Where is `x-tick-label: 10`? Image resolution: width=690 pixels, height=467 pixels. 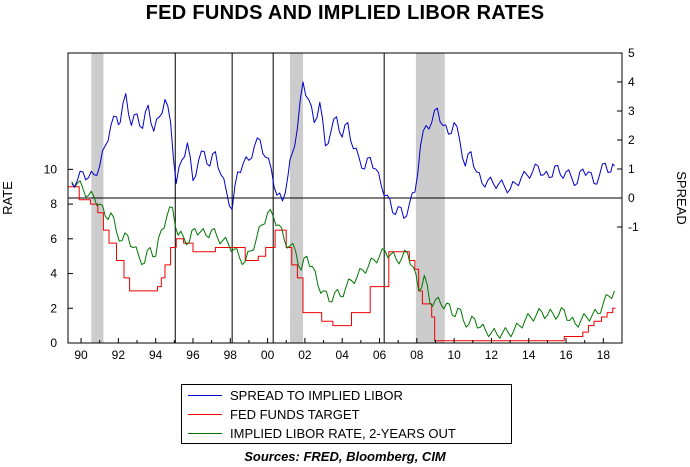 x-tick-label: 10 is located at coordinates (454, 355).